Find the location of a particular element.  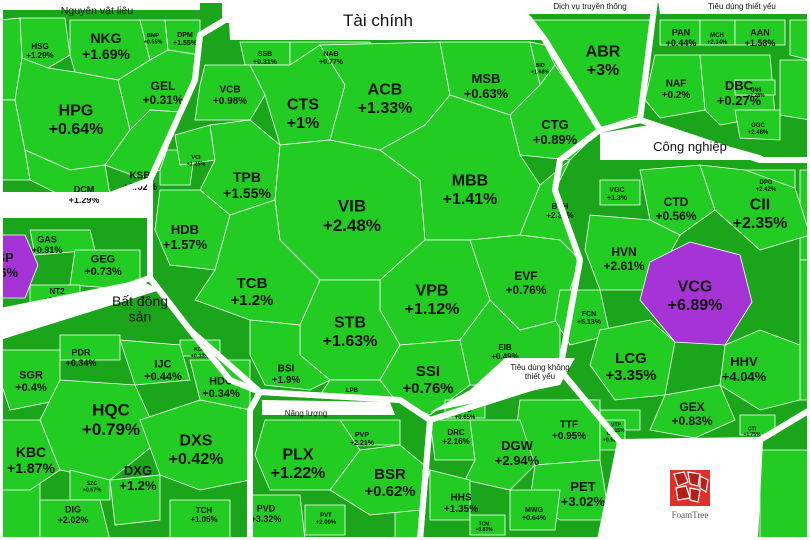

change-label-sp: 96% is located at coordinates (9, 272).